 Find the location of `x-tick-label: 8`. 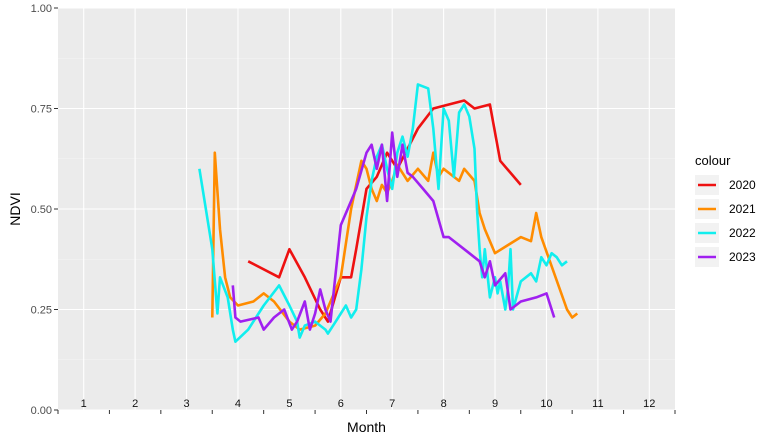

x-tick-label: 8 is located at coordinates (444, 404).